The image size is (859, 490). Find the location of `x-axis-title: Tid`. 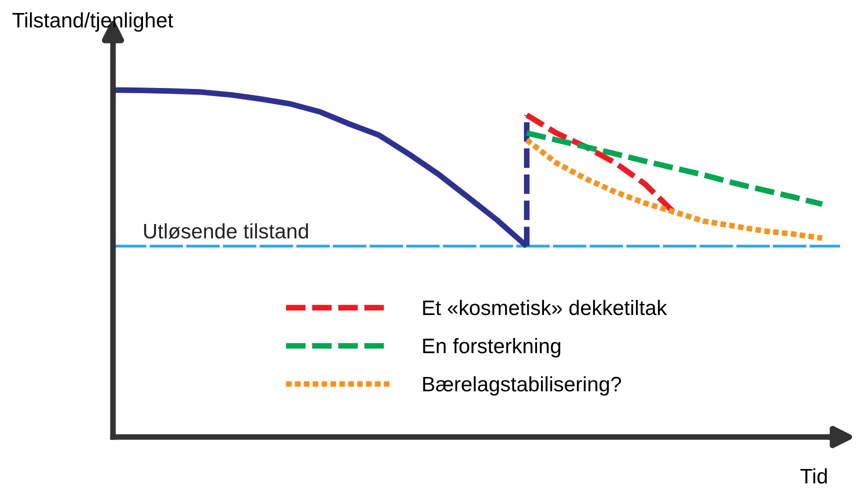

x-axis-title: Tid is located at coordinates (813, 476).